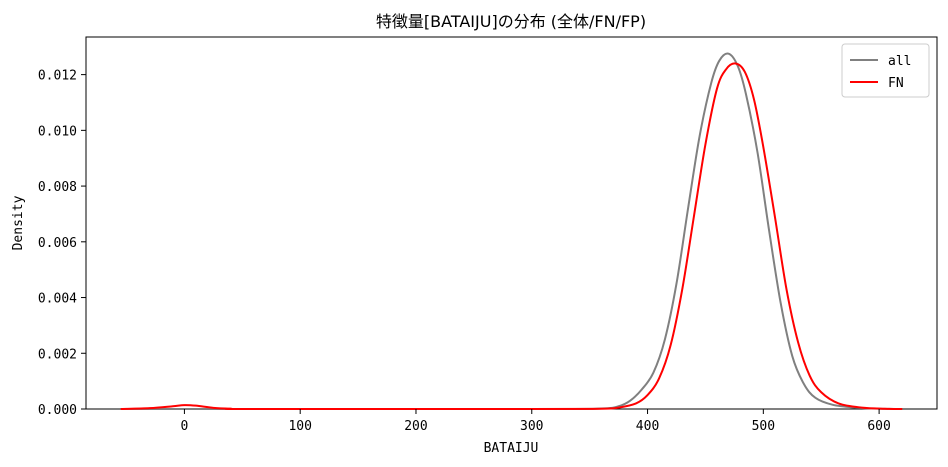  I want to click on legend-box, so click(885, 70).